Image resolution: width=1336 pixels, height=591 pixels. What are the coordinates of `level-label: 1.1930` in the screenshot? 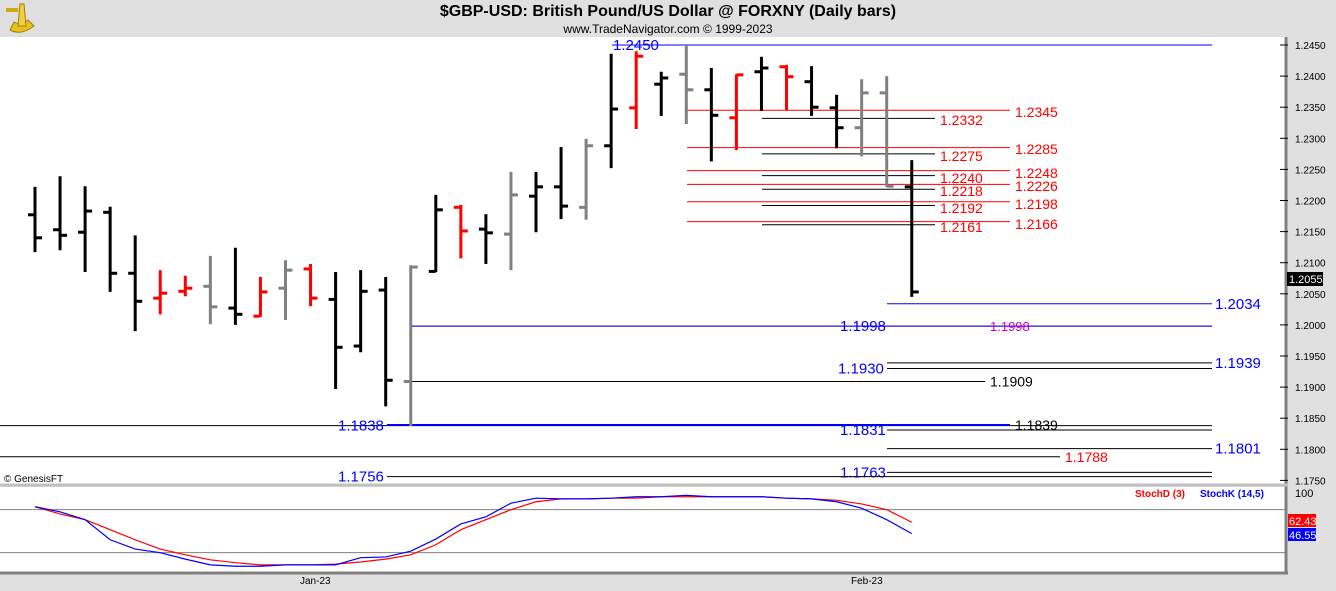 It's located at (861, 368).